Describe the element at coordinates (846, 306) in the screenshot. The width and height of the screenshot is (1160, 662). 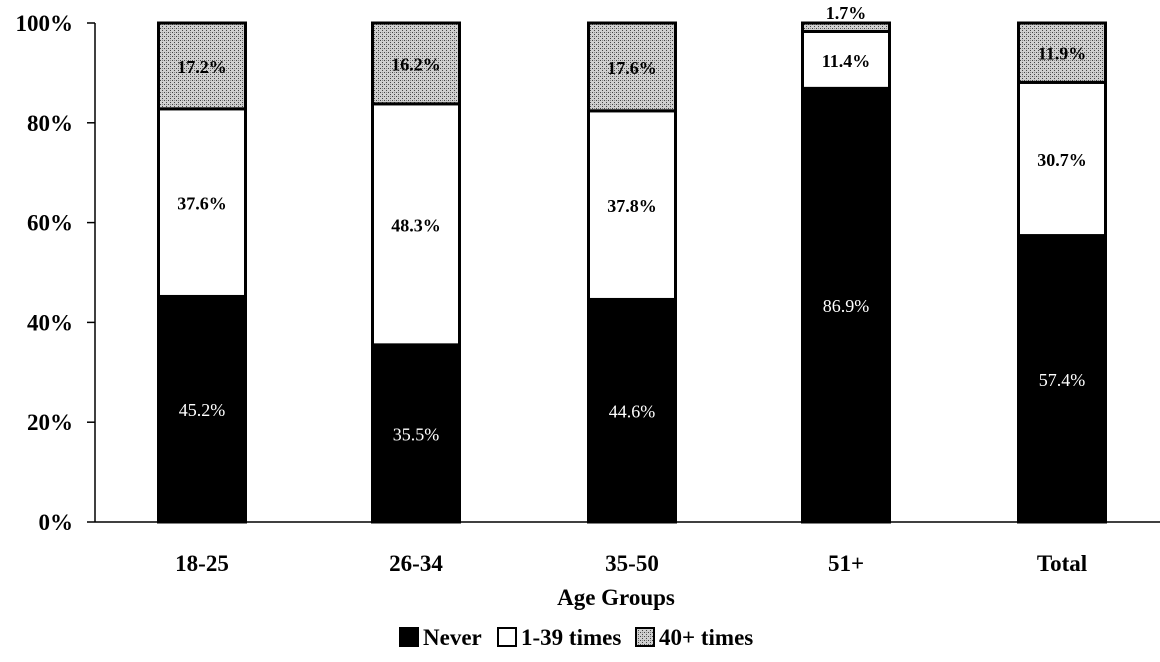
I see `bar-value-label: 86.9%` at that location.